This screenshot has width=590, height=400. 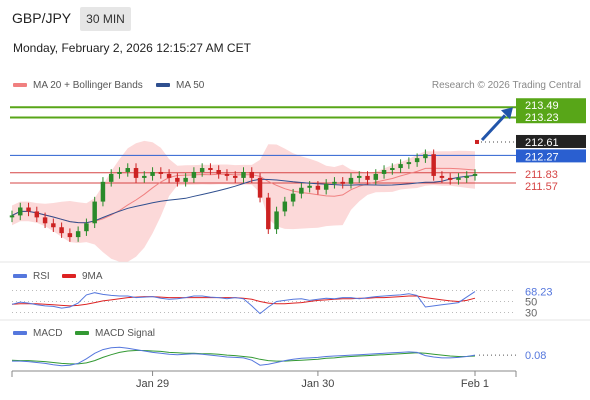 I want to click on rsi-value-label: 68.23, so click(x=539, y=292).